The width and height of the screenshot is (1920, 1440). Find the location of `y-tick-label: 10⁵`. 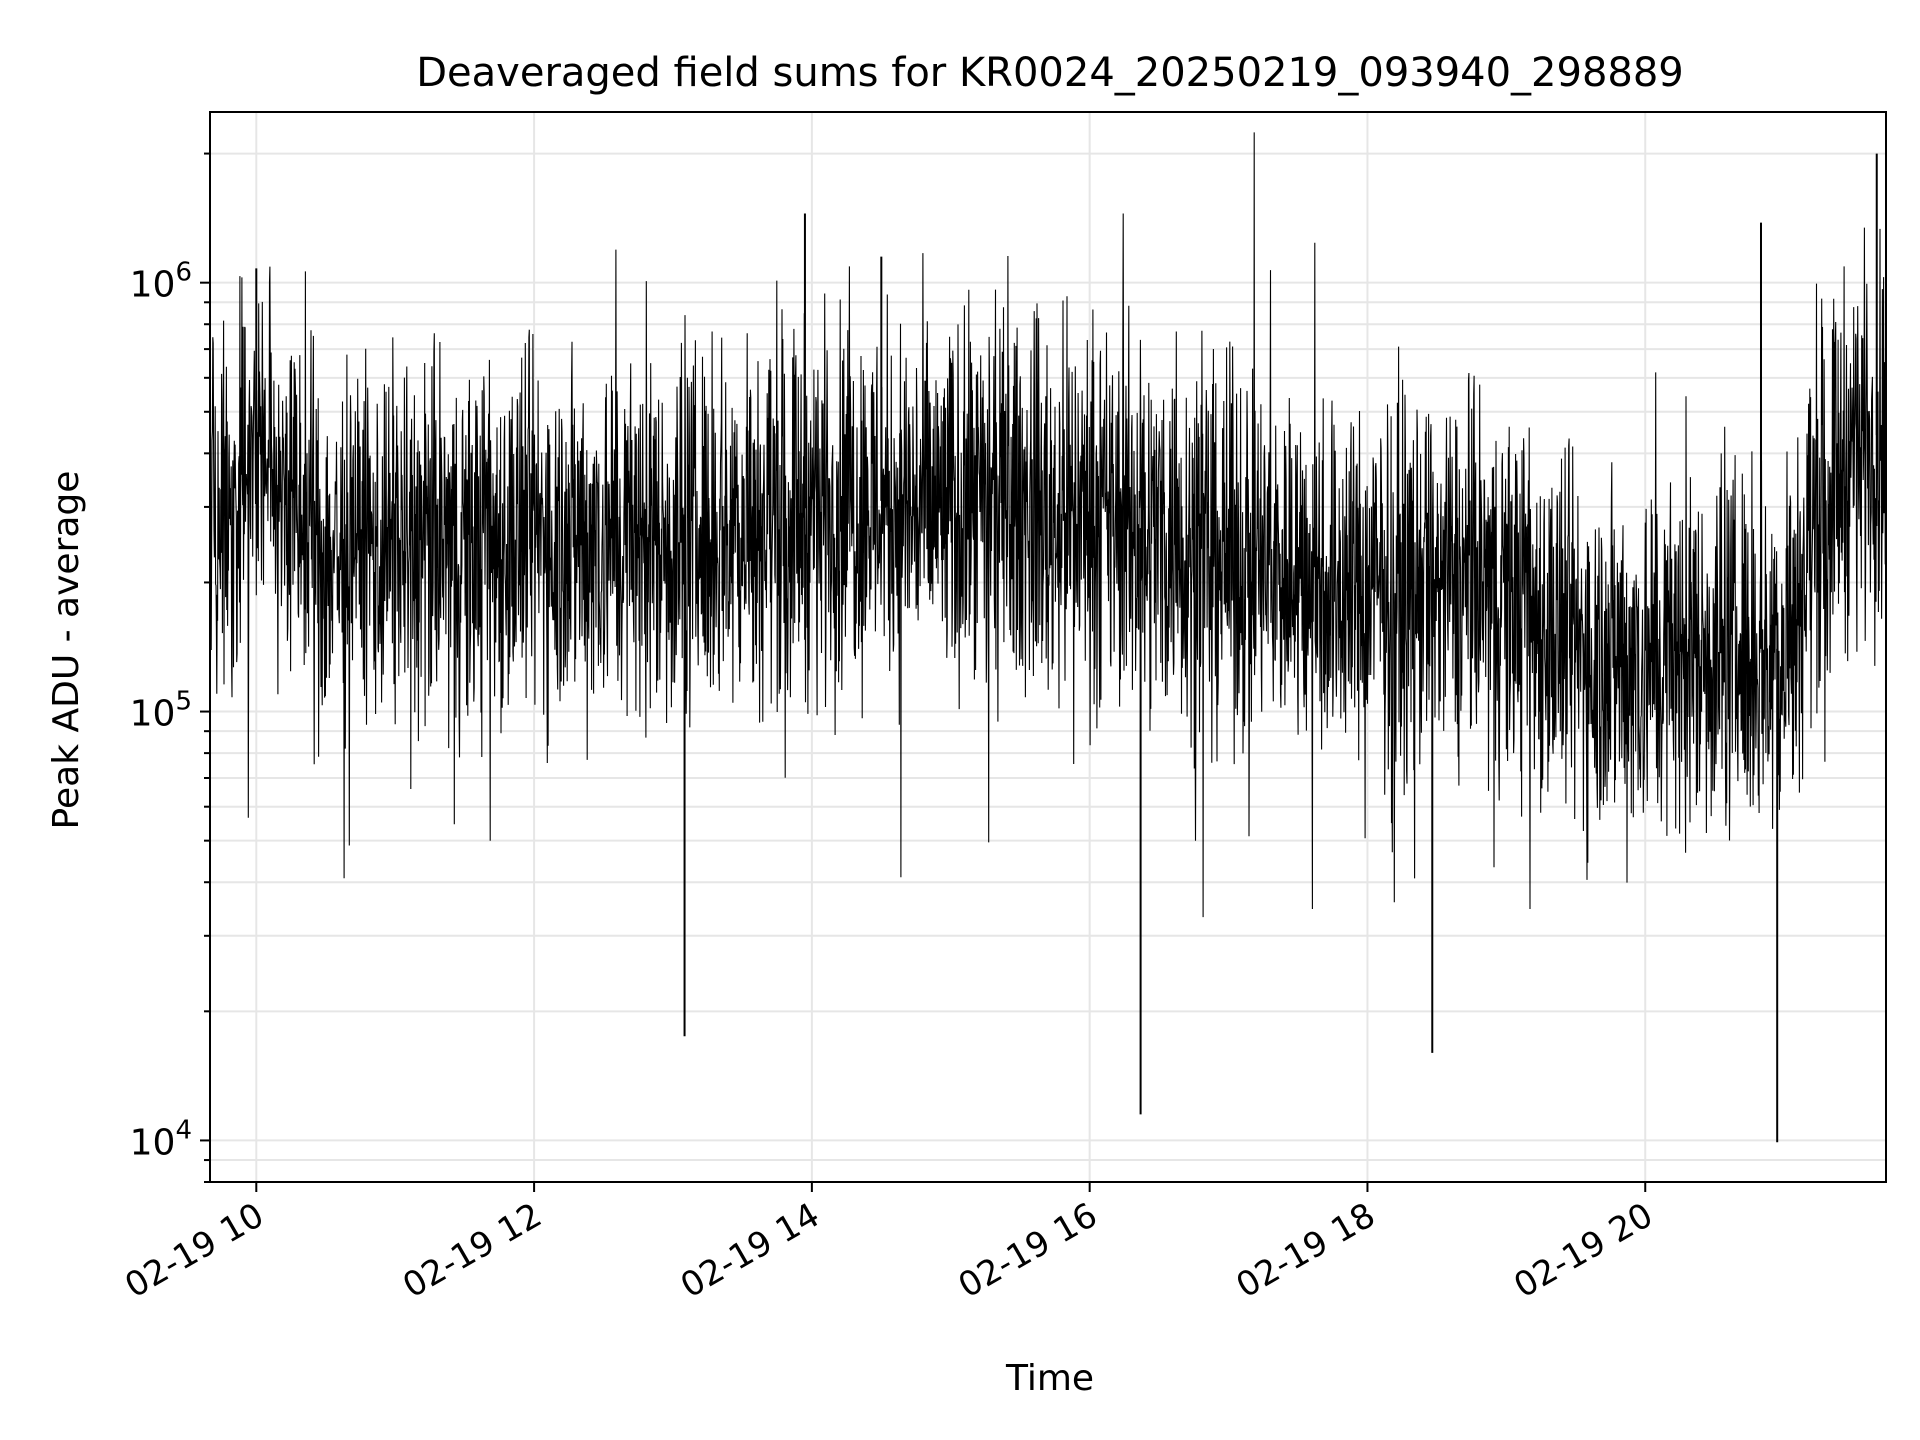

y-tick-label: 10⁵ is located at coordinates (161, 711).